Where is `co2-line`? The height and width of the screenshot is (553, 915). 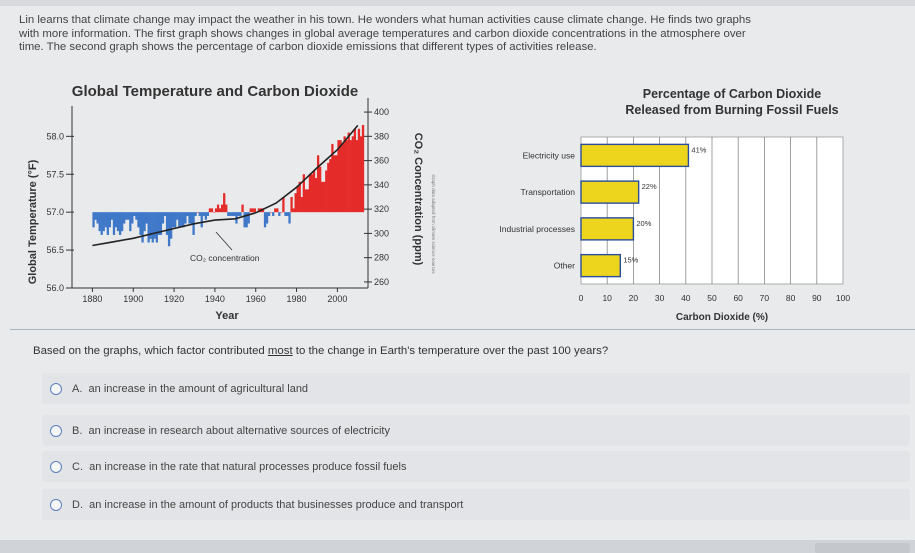 co2-line is located at coordinates (225, 185).